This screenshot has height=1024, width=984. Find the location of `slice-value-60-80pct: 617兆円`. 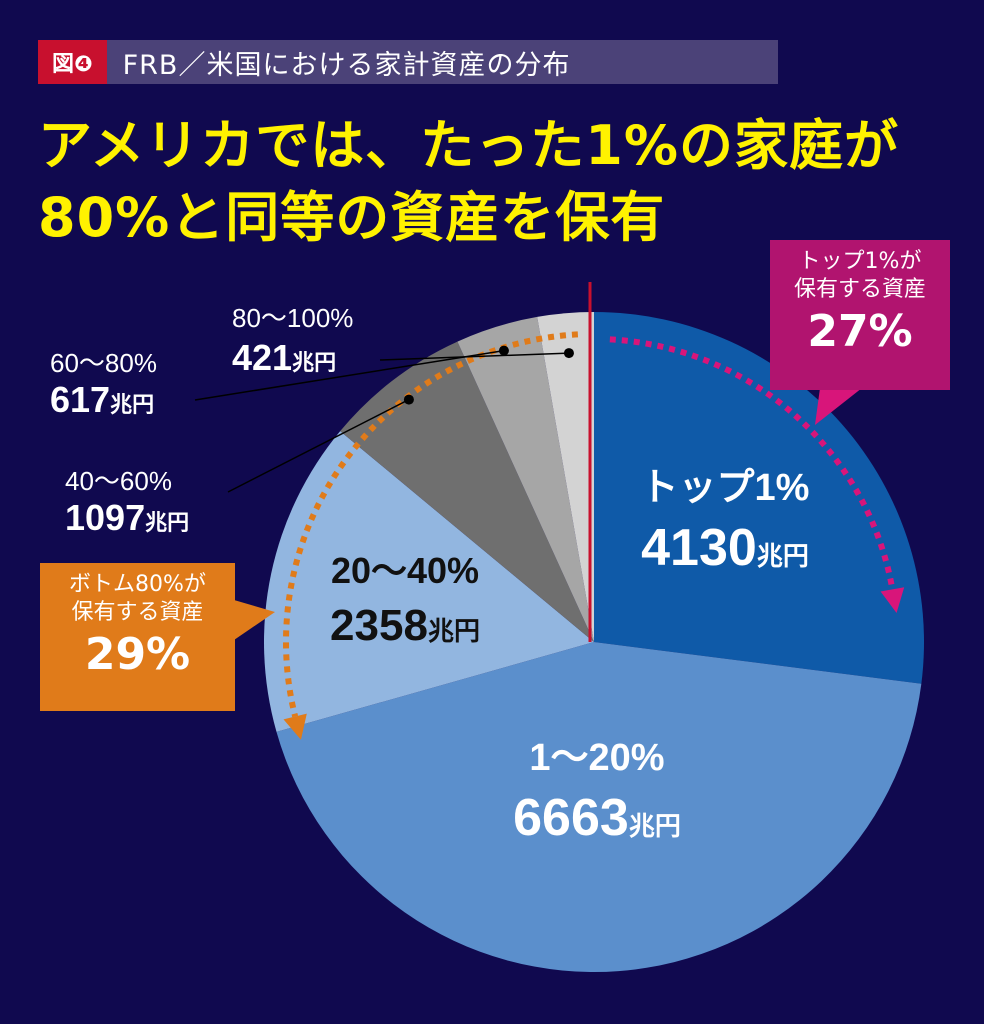

slice-value-60-80pct: 617兆円 is located at coordinates (102, 399).